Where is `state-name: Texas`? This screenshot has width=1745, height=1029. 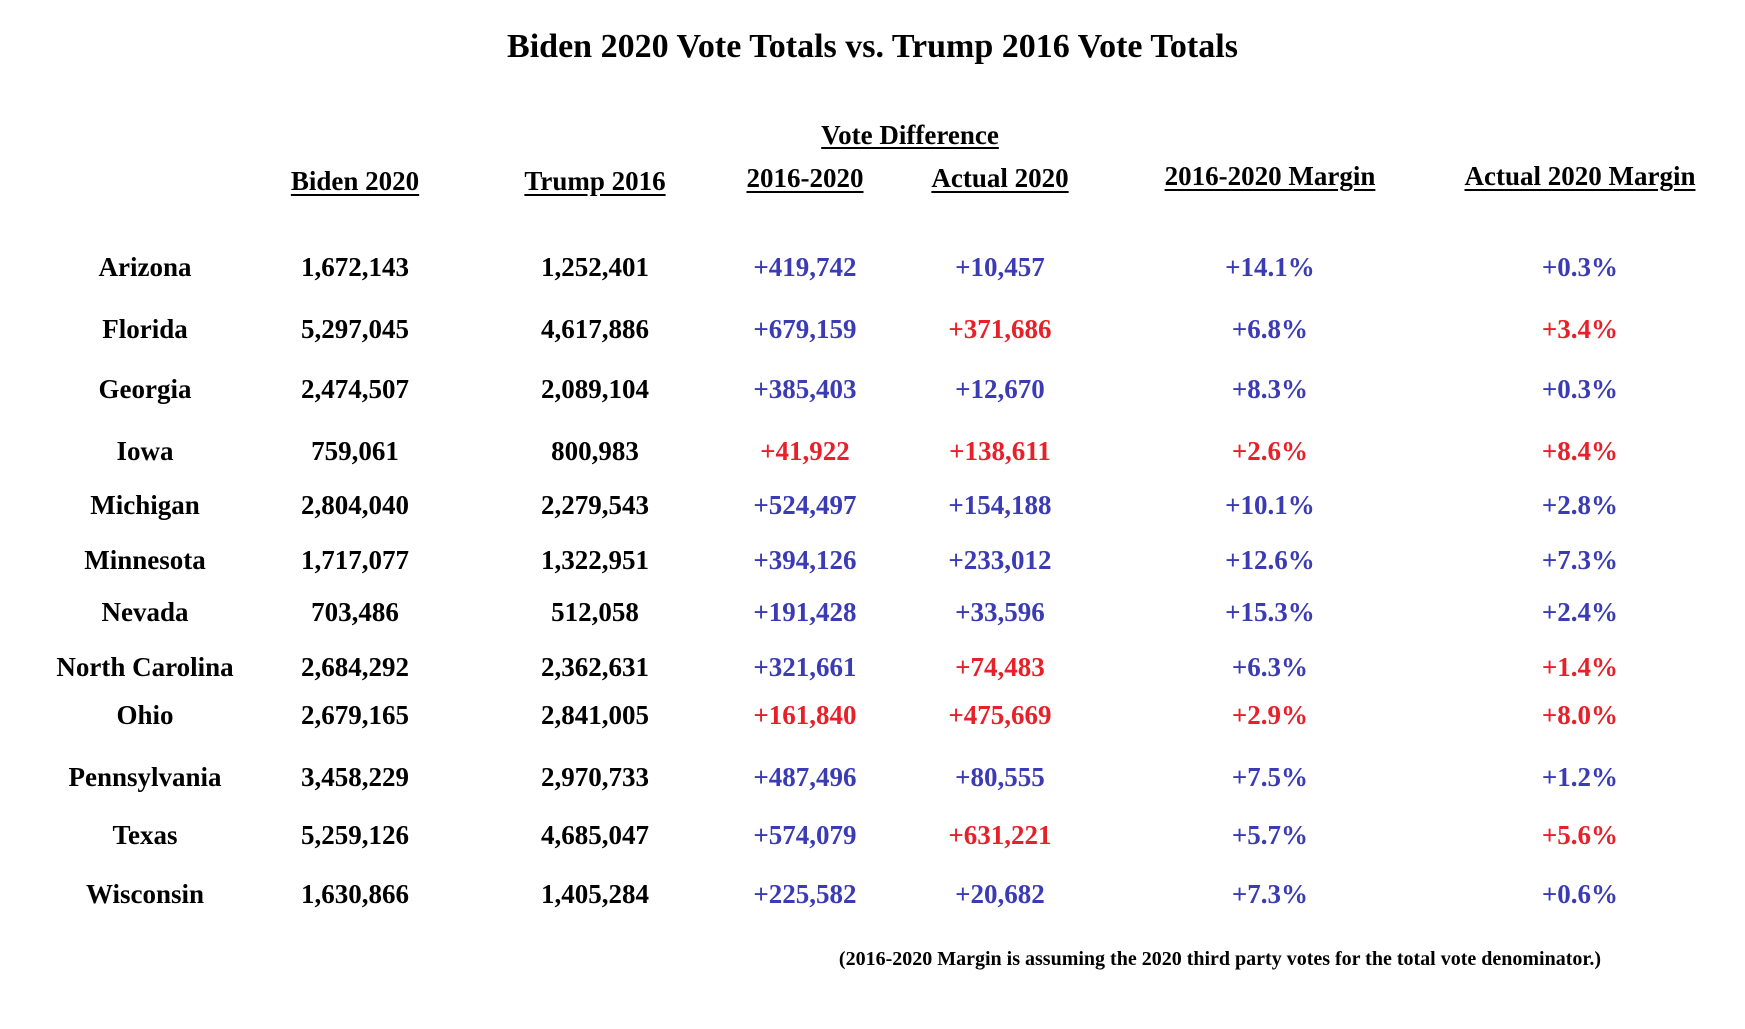
state-name: Texas is located at coordinates (145, 835).